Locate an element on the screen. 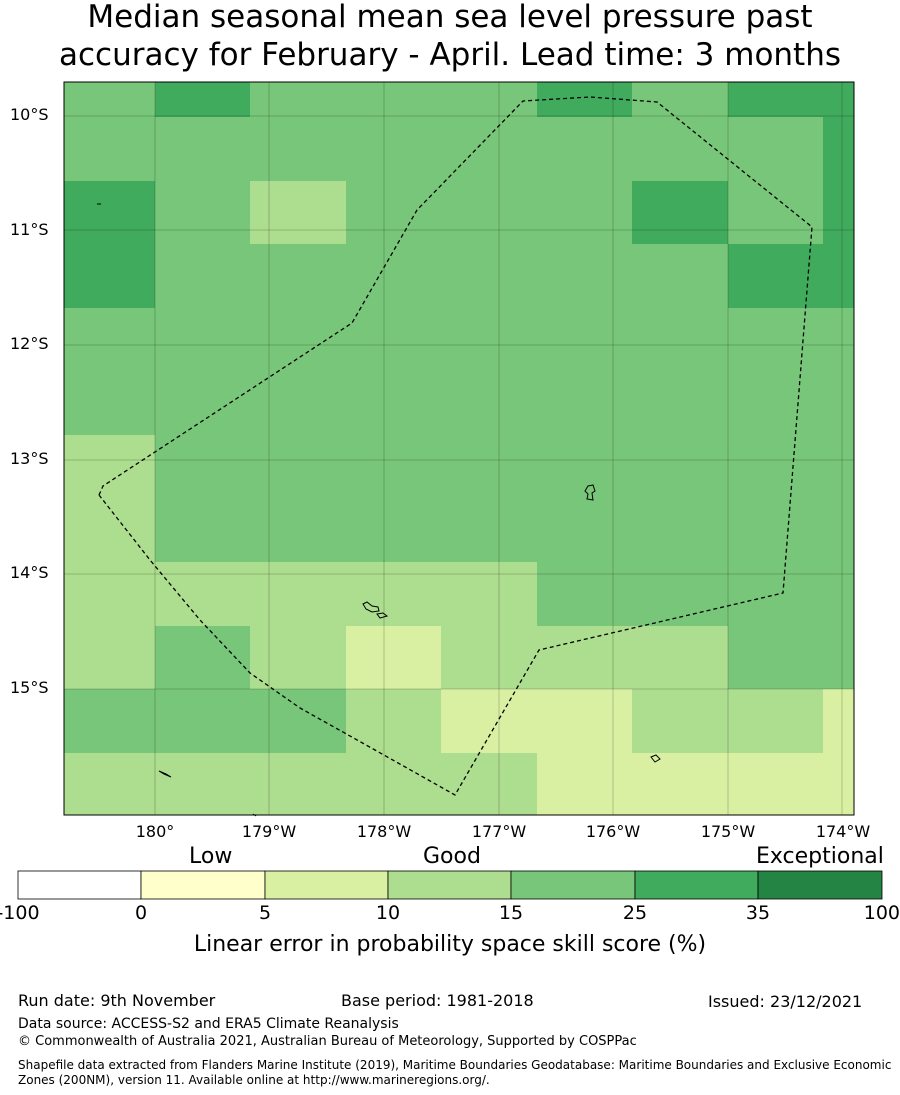  category-exceptional: Exceptional is located at coordinates (820, 856).